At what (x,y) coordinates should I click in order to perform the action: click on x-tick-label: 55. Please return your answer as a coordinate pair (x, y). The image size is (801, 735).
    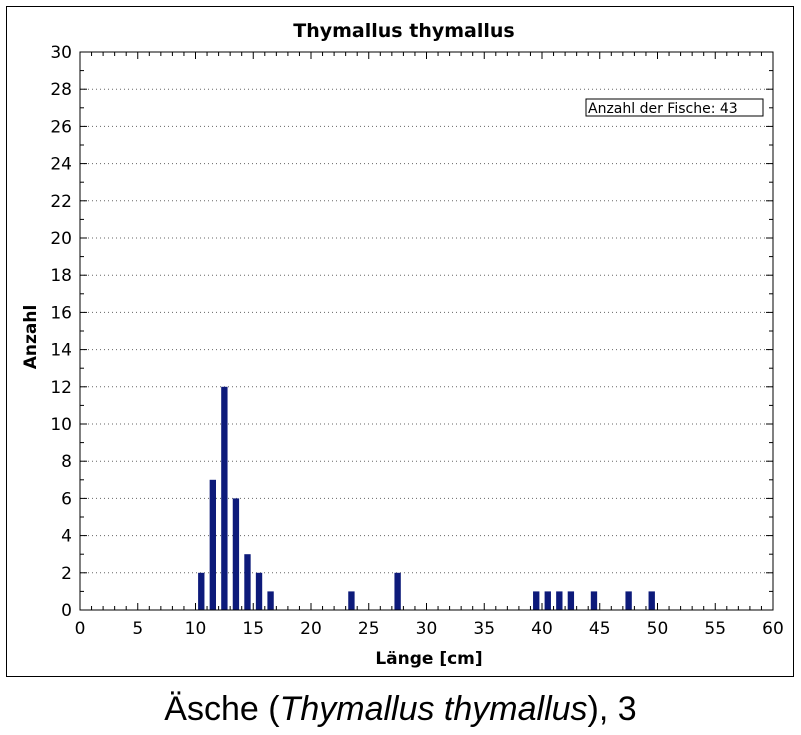
    Looking at the image, I should click on (715, 629).